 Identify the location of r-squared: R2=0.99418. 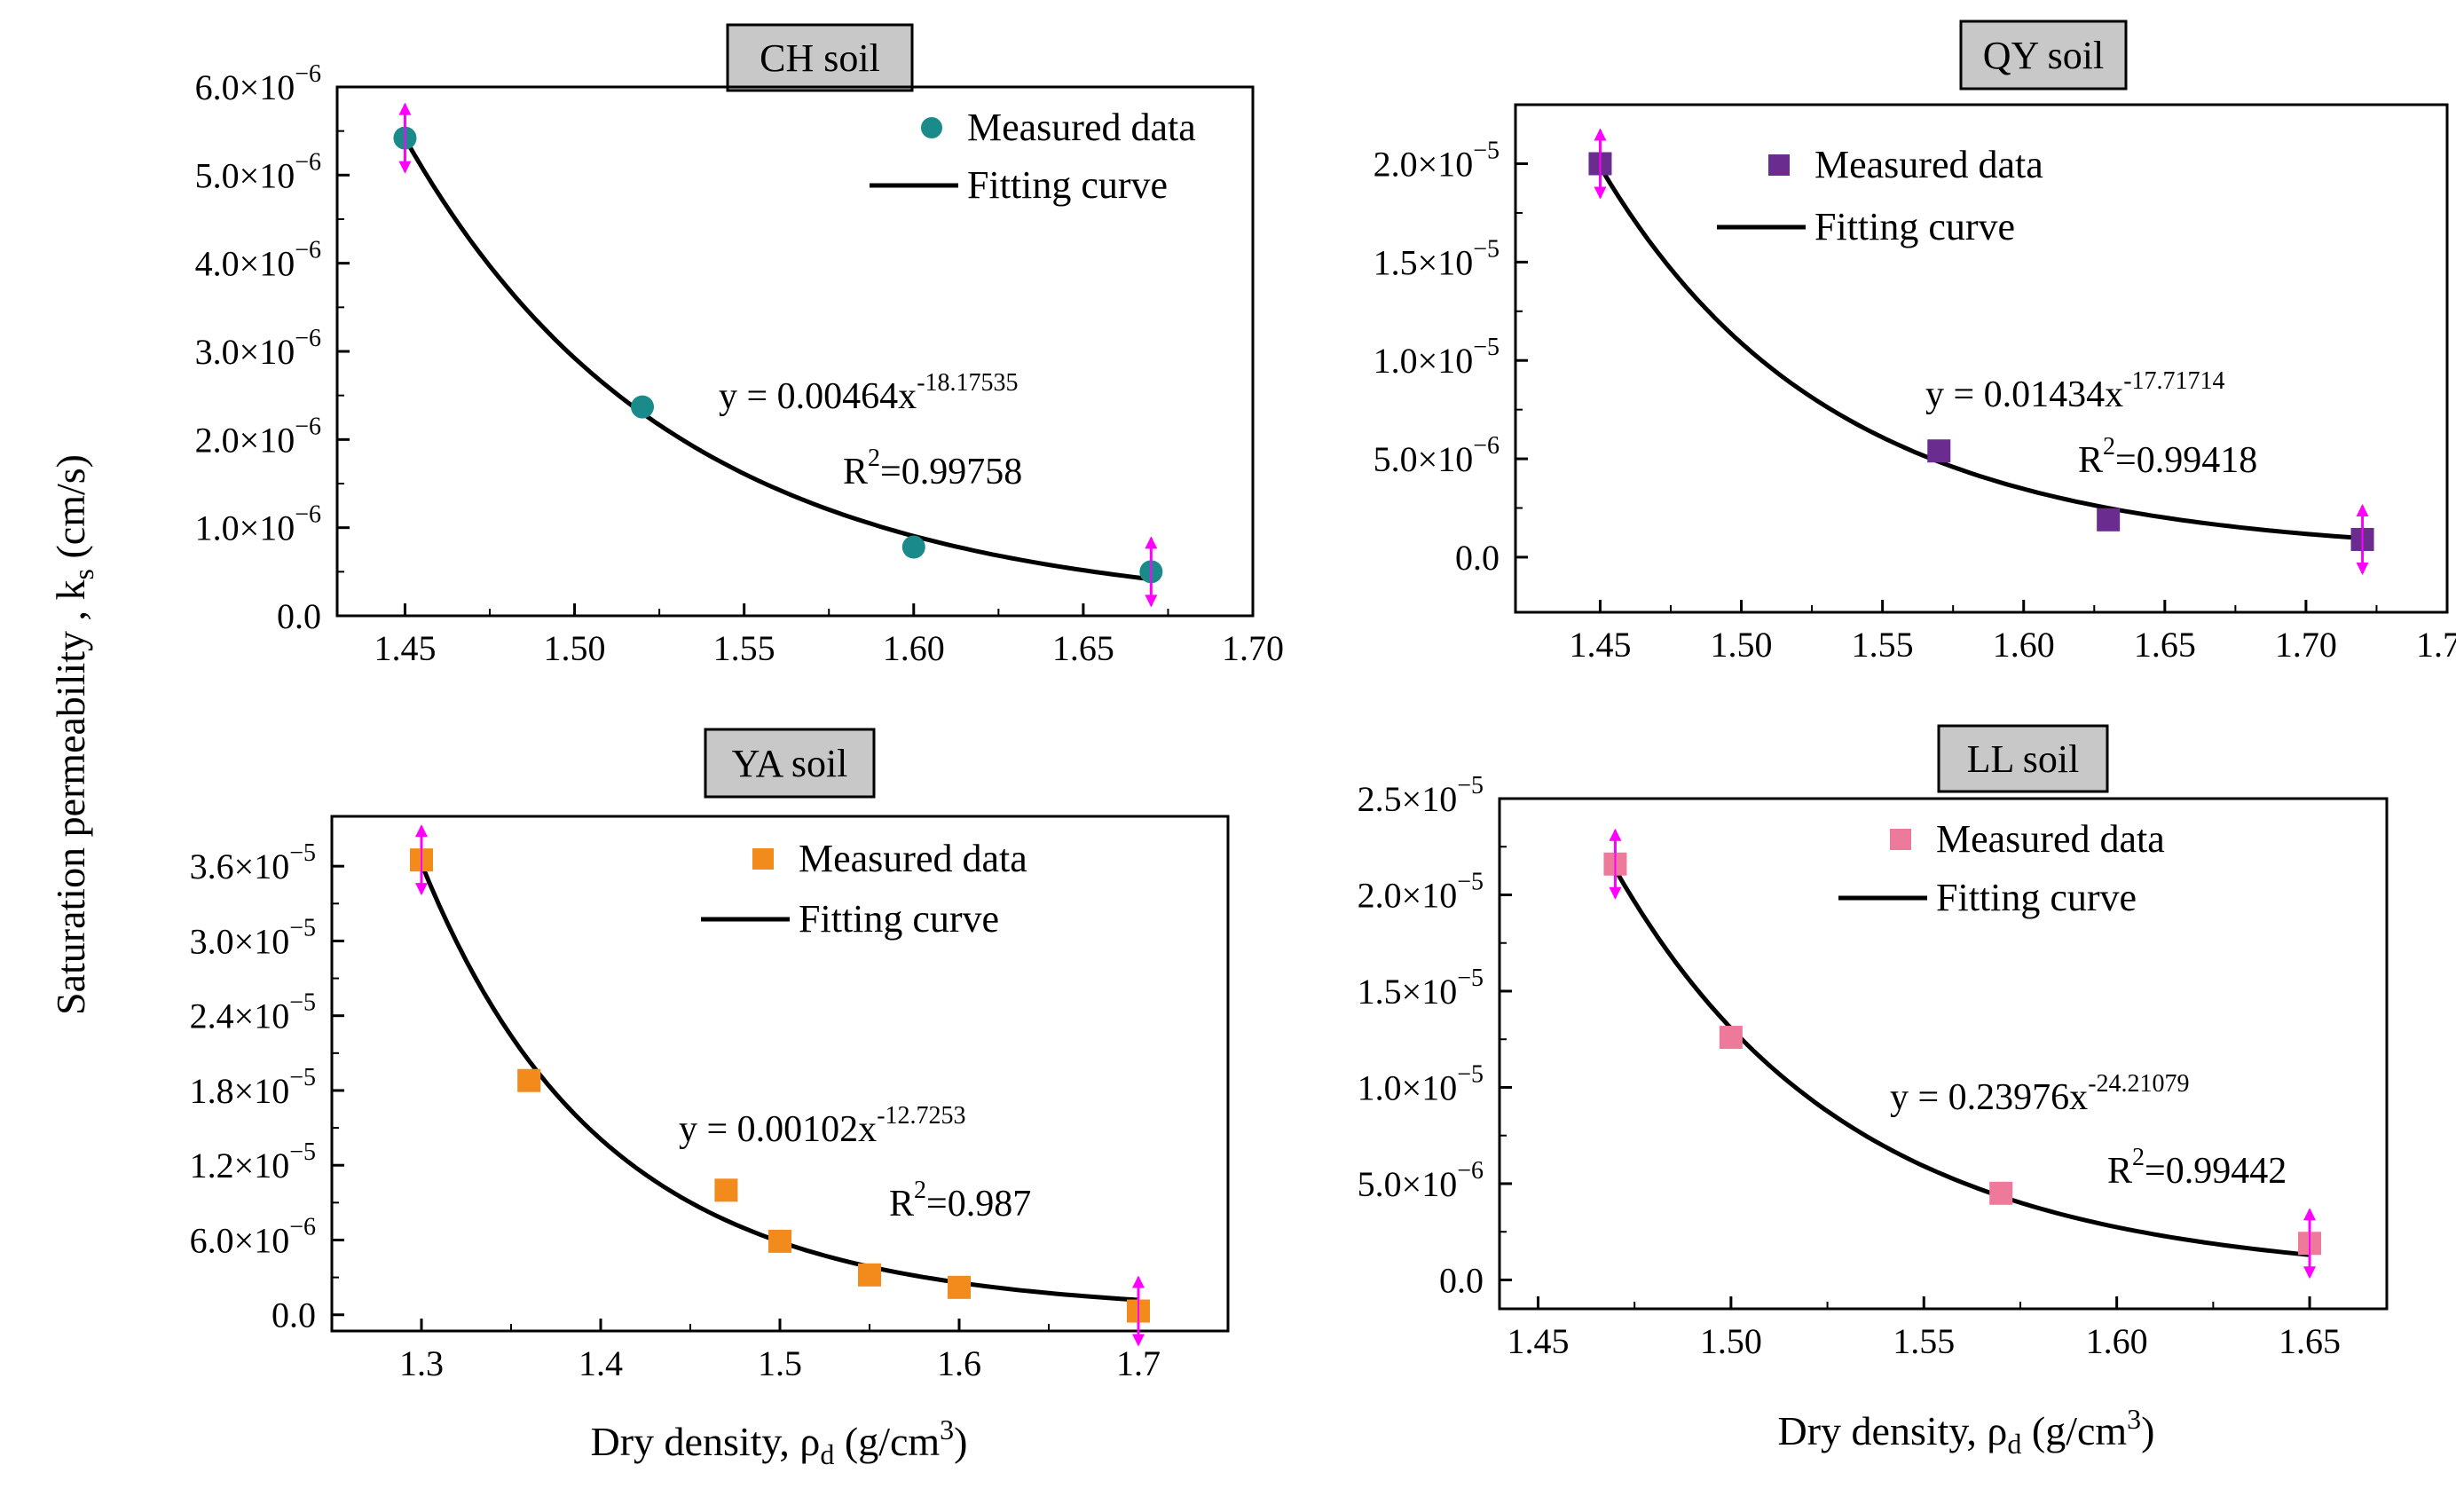
(2167, 457).